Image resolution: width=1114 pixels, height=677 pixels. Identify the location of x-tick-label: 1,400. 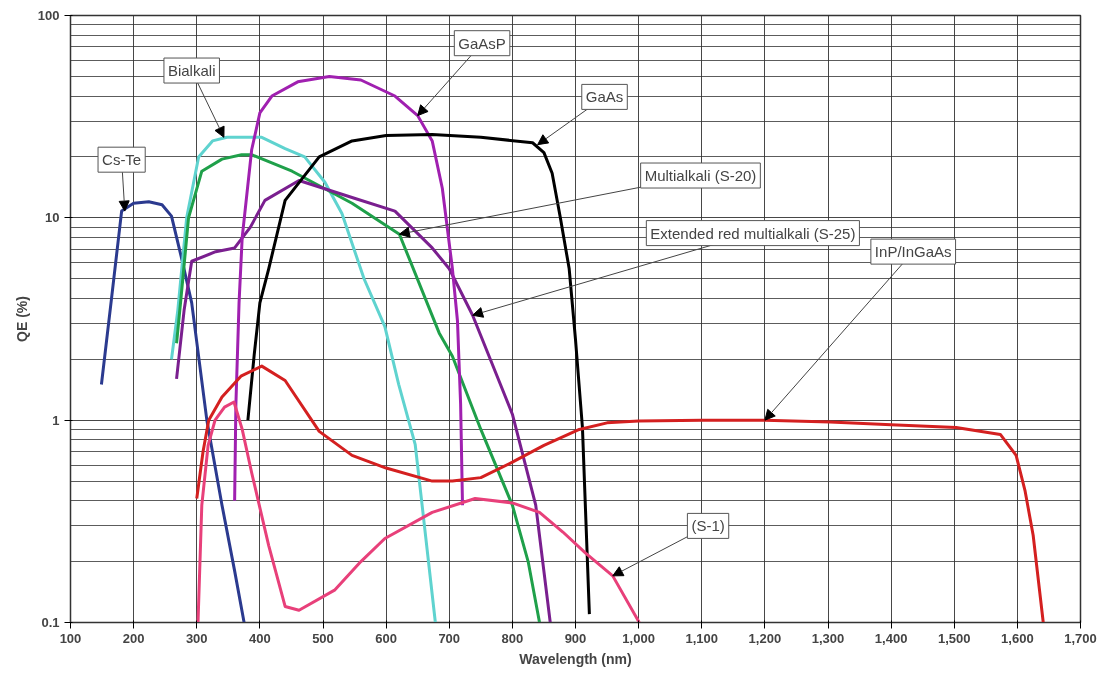
(891, 638).